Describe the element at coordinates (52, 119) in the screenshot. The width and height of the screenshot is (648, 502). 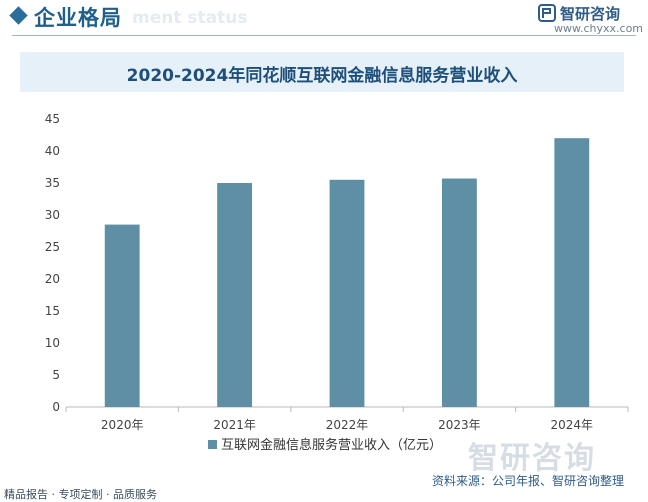
I see `y-tick-label: 45` at that location.